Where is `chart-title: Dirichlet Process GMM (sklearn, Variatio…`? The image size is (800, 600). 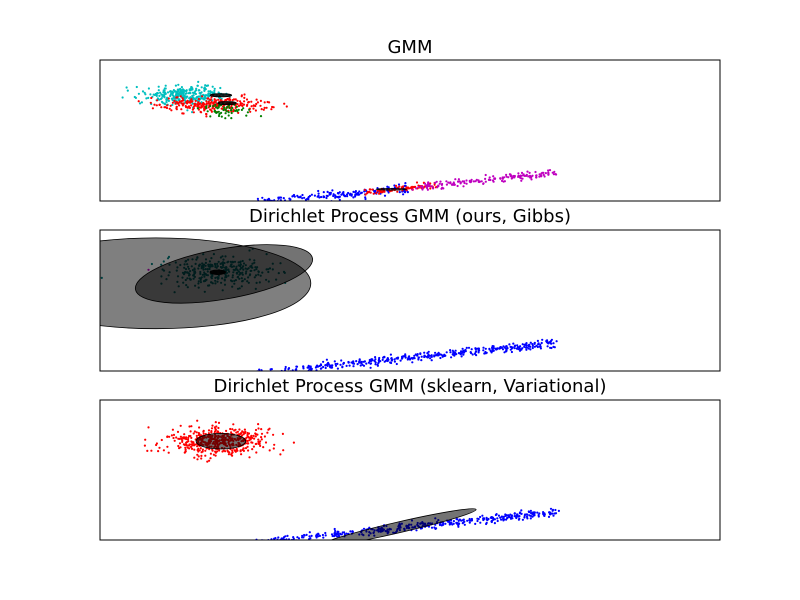 chart-title: Dirichlet Process GMM (sklearn, Variatio… is located at coordinates (410, 386).